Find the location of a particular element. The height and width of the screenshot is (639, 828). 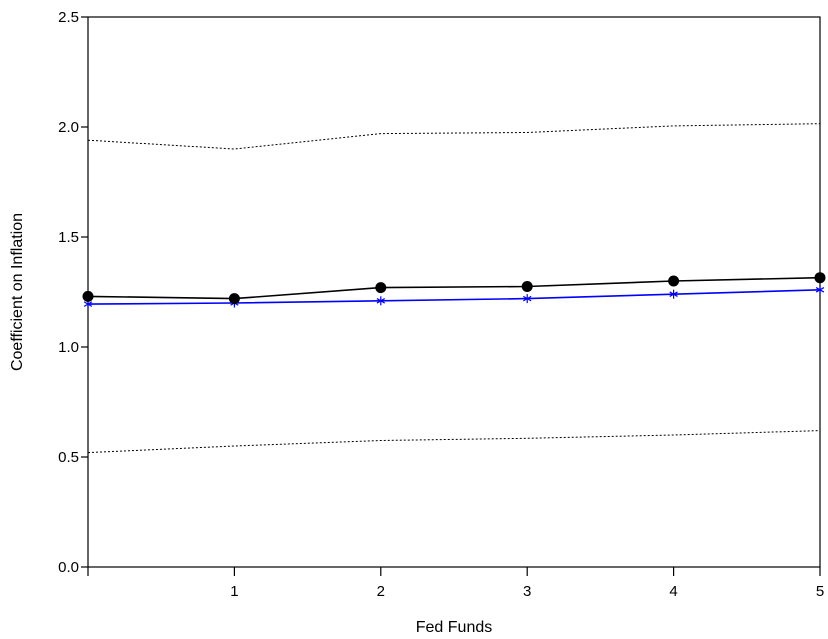

x-axis-ticks: 1 2 3 4 5 is located at coordinates (455, 583).